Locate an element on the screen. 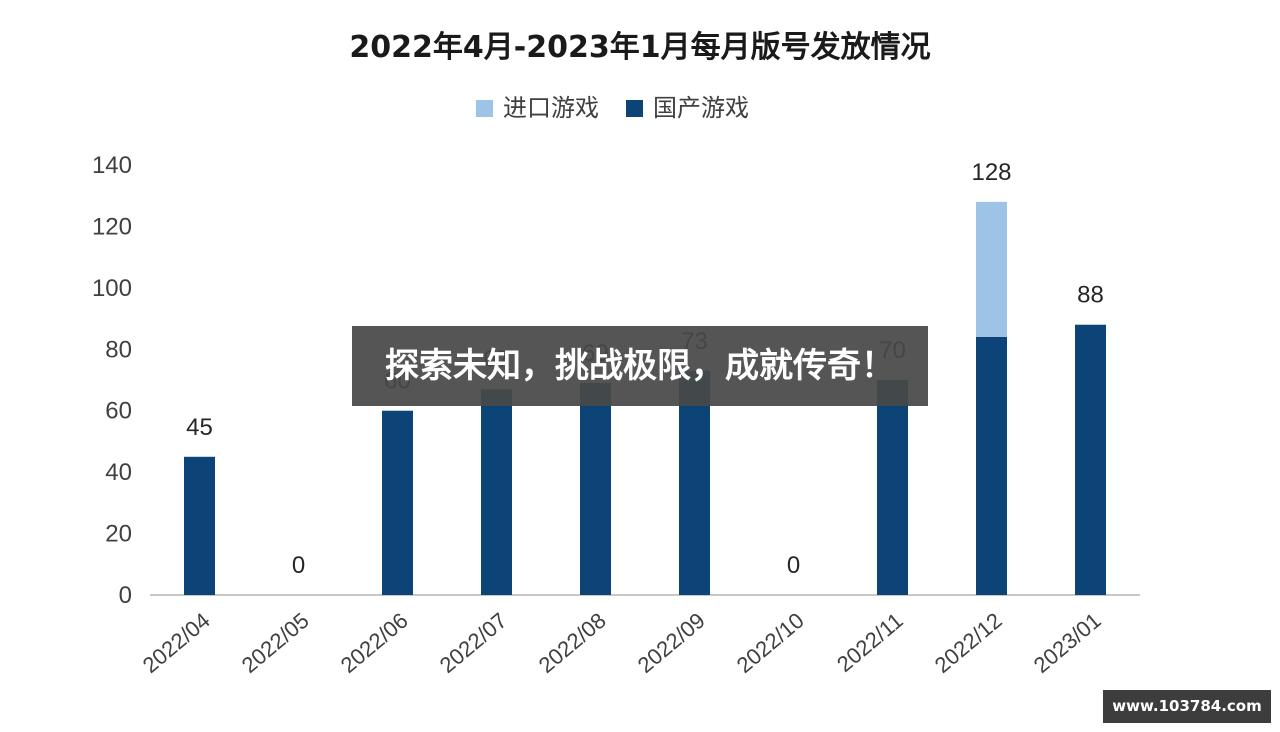  bar-2022-04-domestic is located at coordinates (199, 525).